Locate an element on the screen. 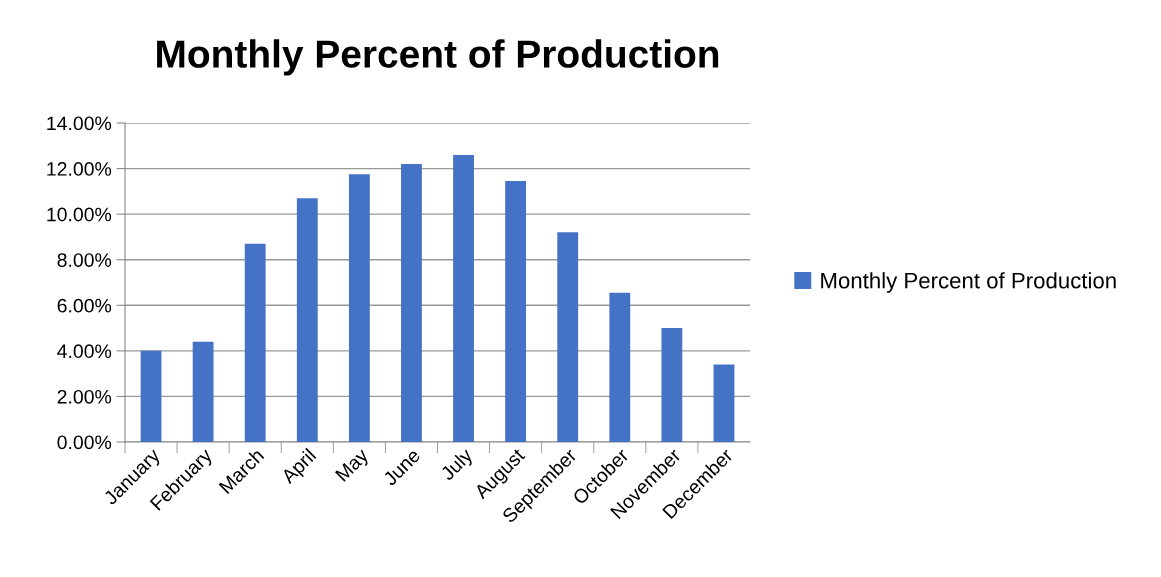 The image size is (1161, 577). y-tick-label: 12.00% is located at coordinates (79, 169).